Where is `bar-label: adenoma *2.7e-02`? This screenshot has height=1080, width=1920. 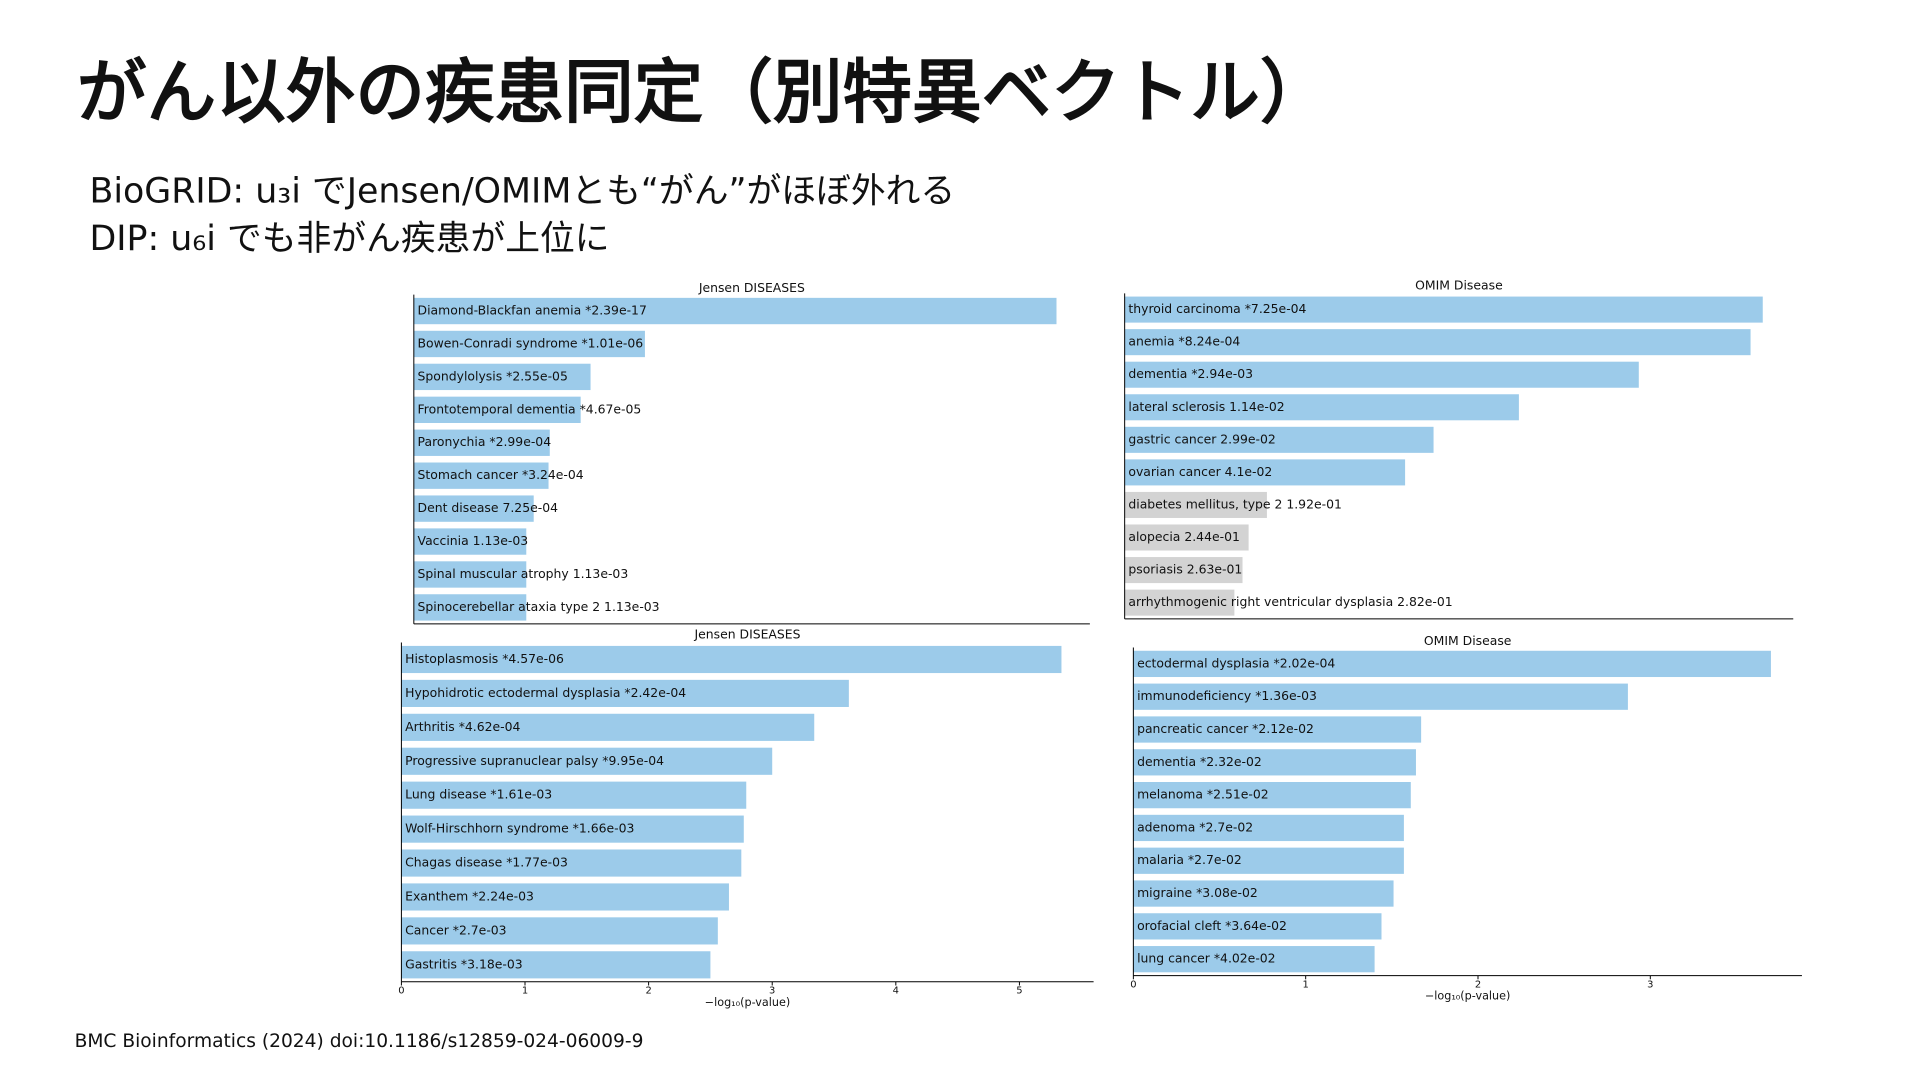 bar-label: adenoma *2.7e-02 is located at coordinates (1195, 826).